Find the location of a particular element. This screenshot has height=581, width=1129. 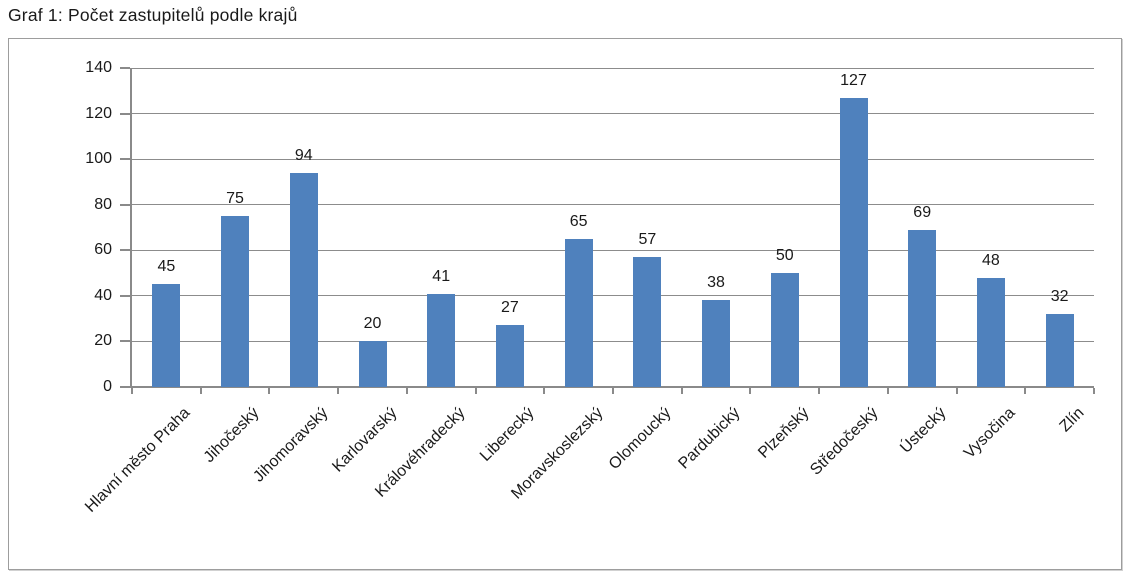

bar-value-label: 50 is located at coordinates (784, 256).